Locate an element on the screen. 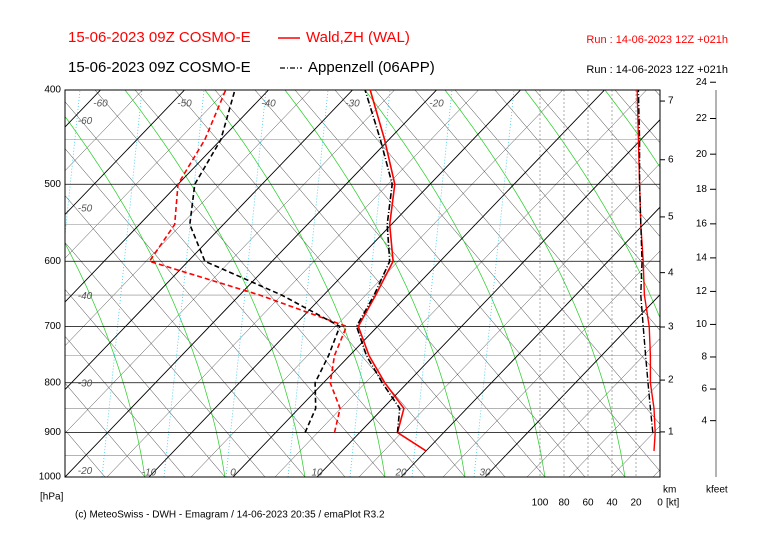  km-tick-label: 6 is located at coordinates (671, 159).